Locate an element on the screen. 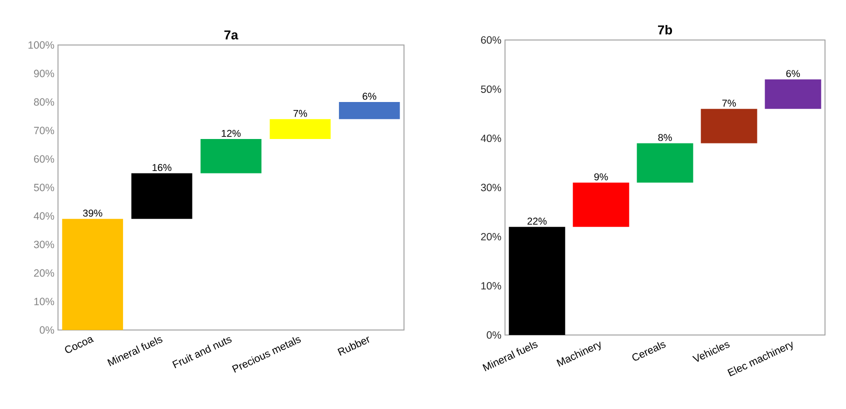 The image size is (846, 409). data-label: 12% is located at coordinates (231, 133).